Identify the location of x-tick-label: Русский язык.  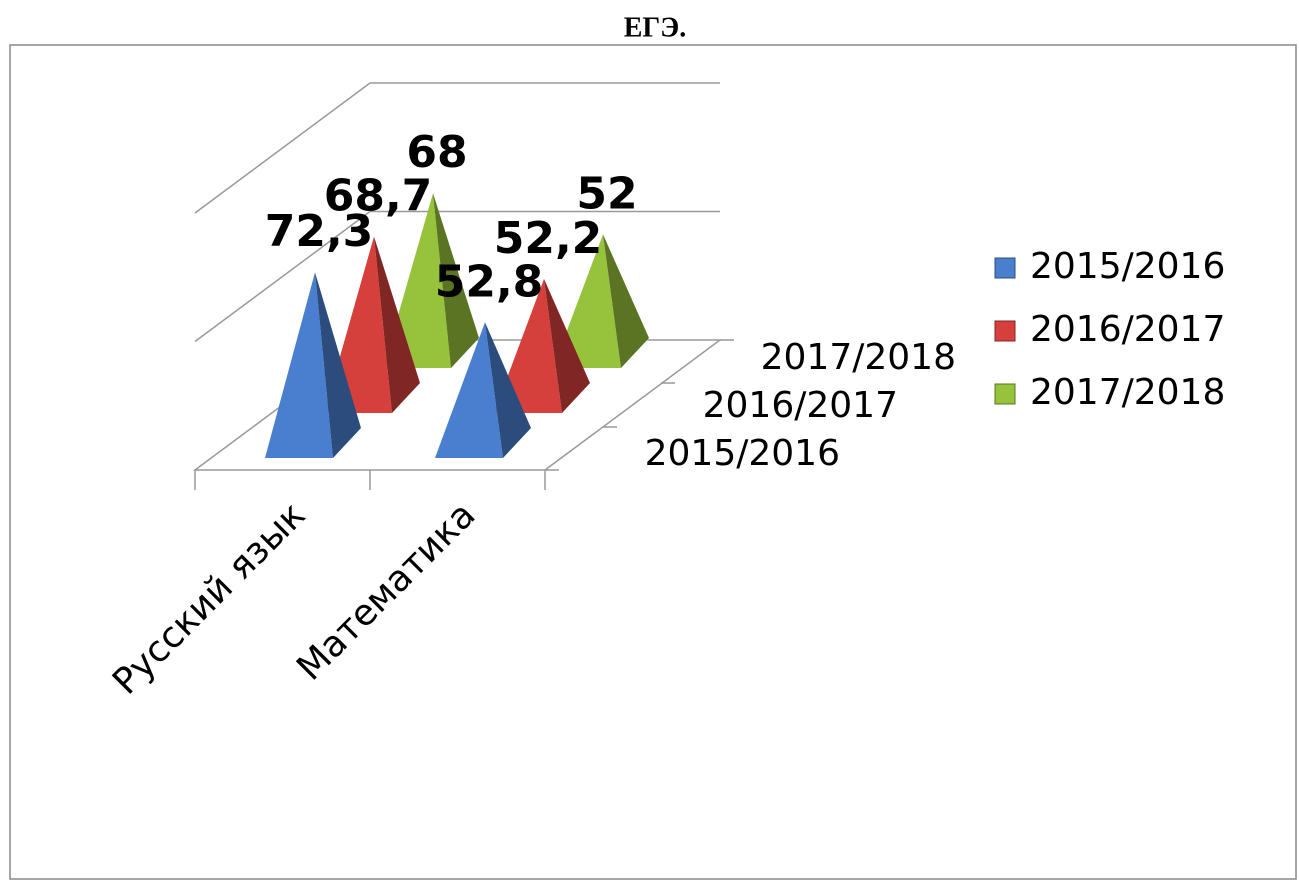
(209, 598).